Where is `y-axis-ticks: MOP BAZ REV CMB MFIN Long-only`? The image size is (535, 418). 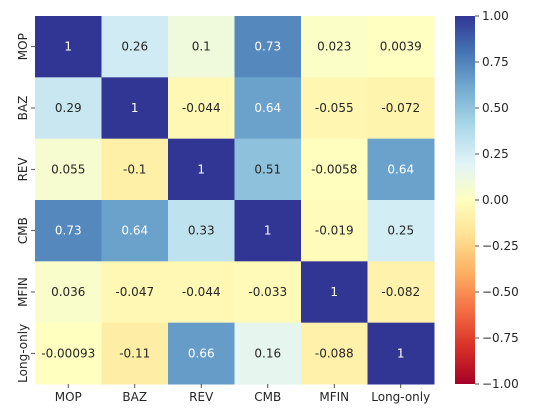 y-axis-ticks: MOP BAZ REV CMB MFIN Long-only is located at coordinates (25, 208).